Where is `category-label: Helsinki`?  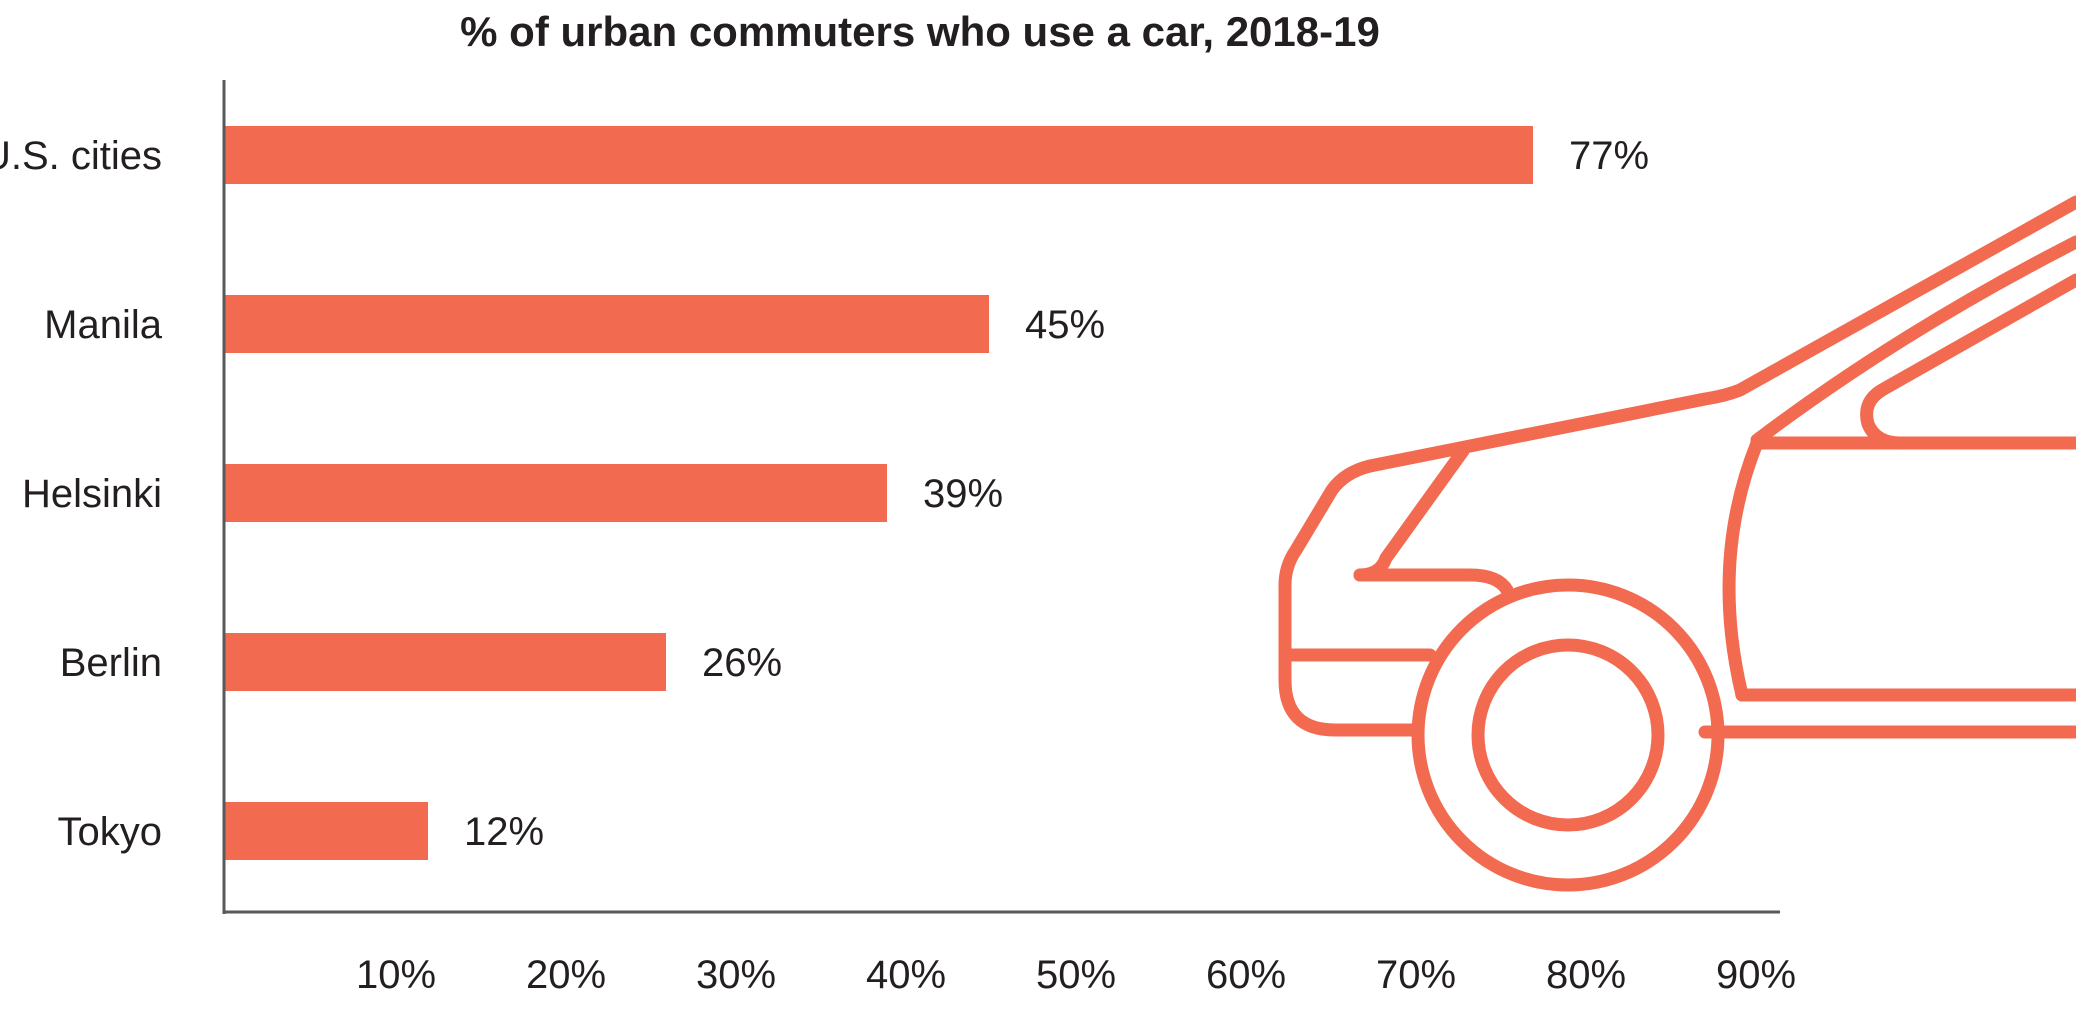 category-label: Helsinki is located at coordinates (92, 494).